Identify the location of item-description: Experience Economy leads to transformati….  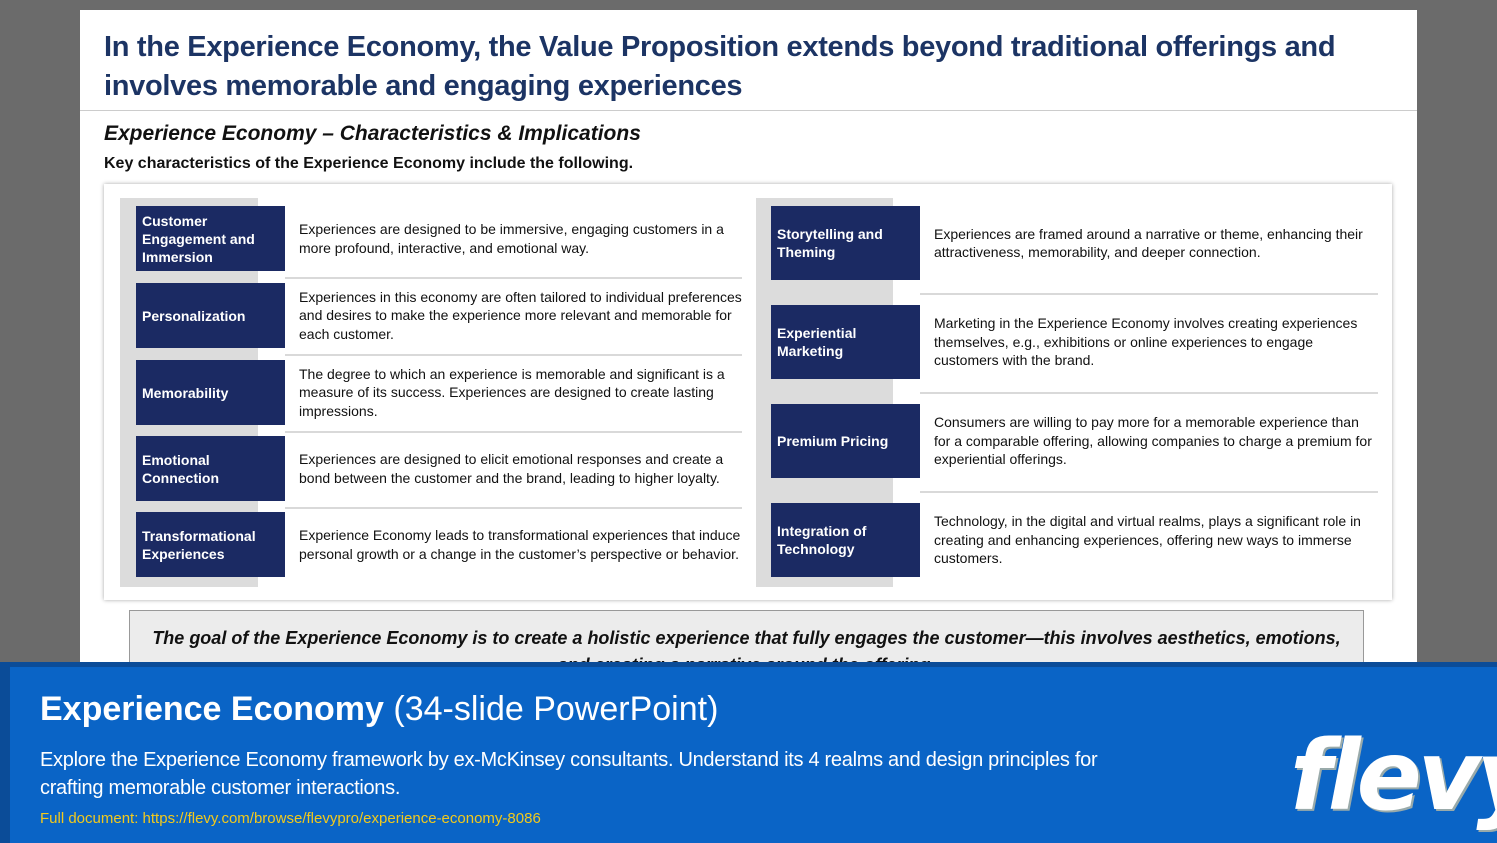
(520, 544).